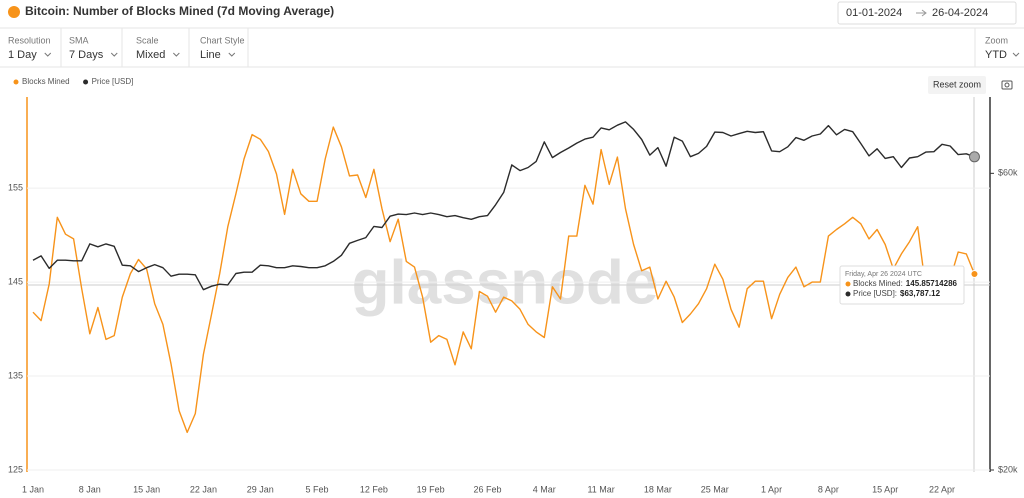 Image resolution: width=1024 pixels, height=498 pixels. I want to click on tooltip, so click(902, 285).